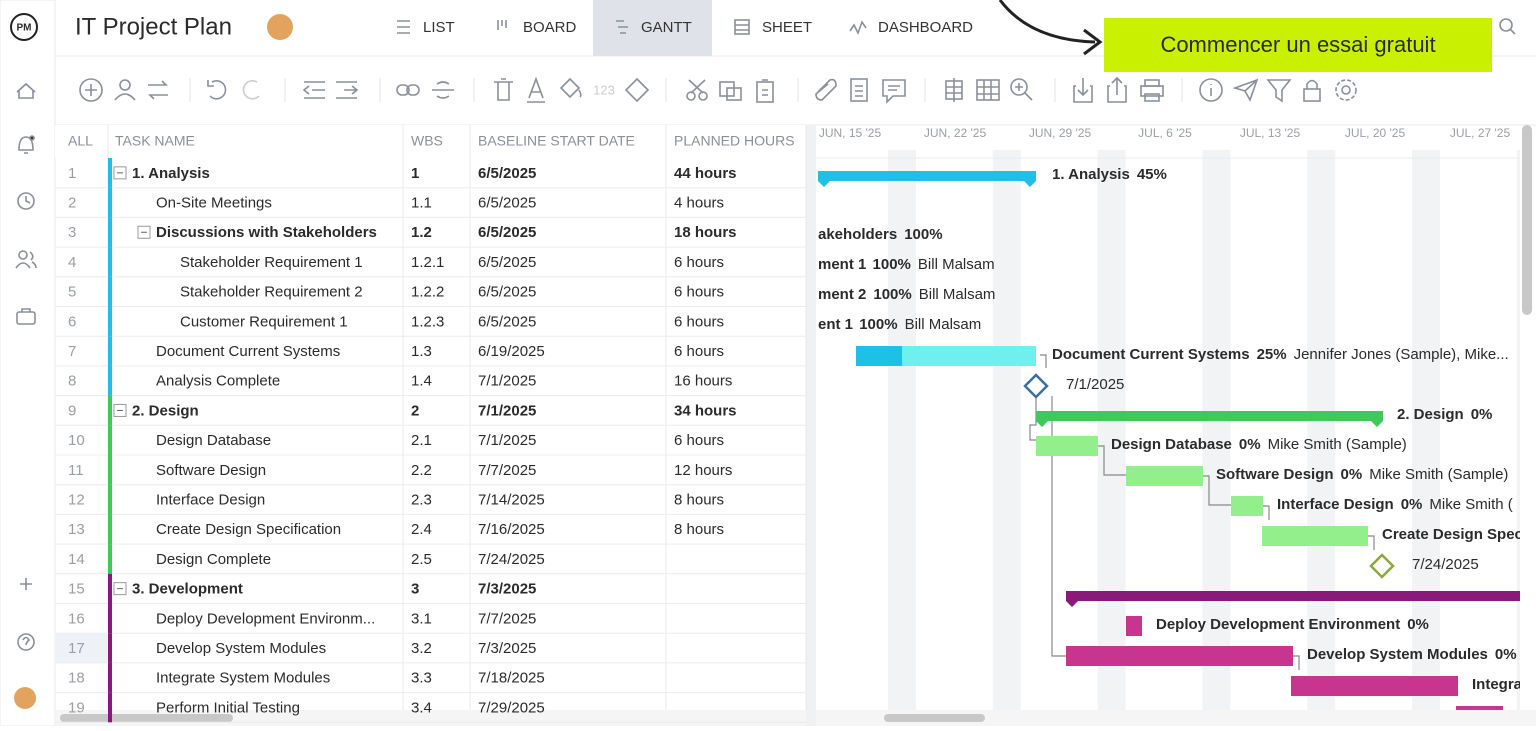  Describe the element at coordinates (72, 232) in the screenshot. I see `row-number: 3` at that location.